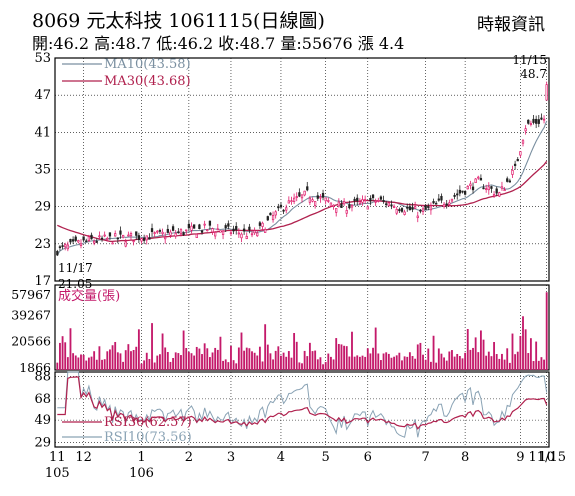 The height and width of the screenshot is (496, 575). Describe the element at coordinates (426, 457) in the screenshot. I see `x-tick-label: 7` at that location.